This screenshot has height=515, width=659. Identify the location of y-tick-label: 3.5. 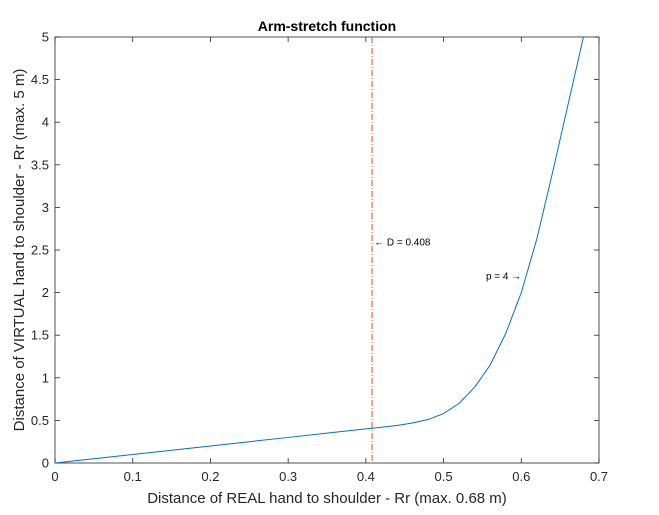
(40, 164).